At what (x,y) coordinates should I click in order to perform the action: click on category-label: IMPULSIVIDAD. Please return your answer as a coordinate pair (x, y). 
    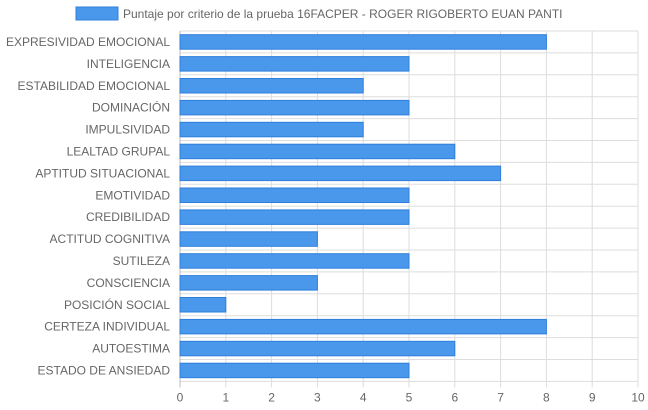
    Looking at the image, I should click on (127, 130).